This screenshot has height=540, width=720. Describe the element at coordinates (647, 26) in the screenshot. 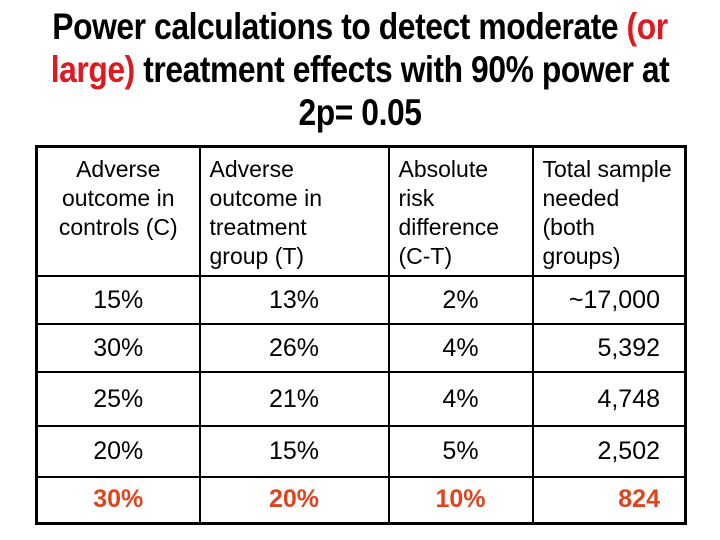

I see `title-text-red: (or` at that location.